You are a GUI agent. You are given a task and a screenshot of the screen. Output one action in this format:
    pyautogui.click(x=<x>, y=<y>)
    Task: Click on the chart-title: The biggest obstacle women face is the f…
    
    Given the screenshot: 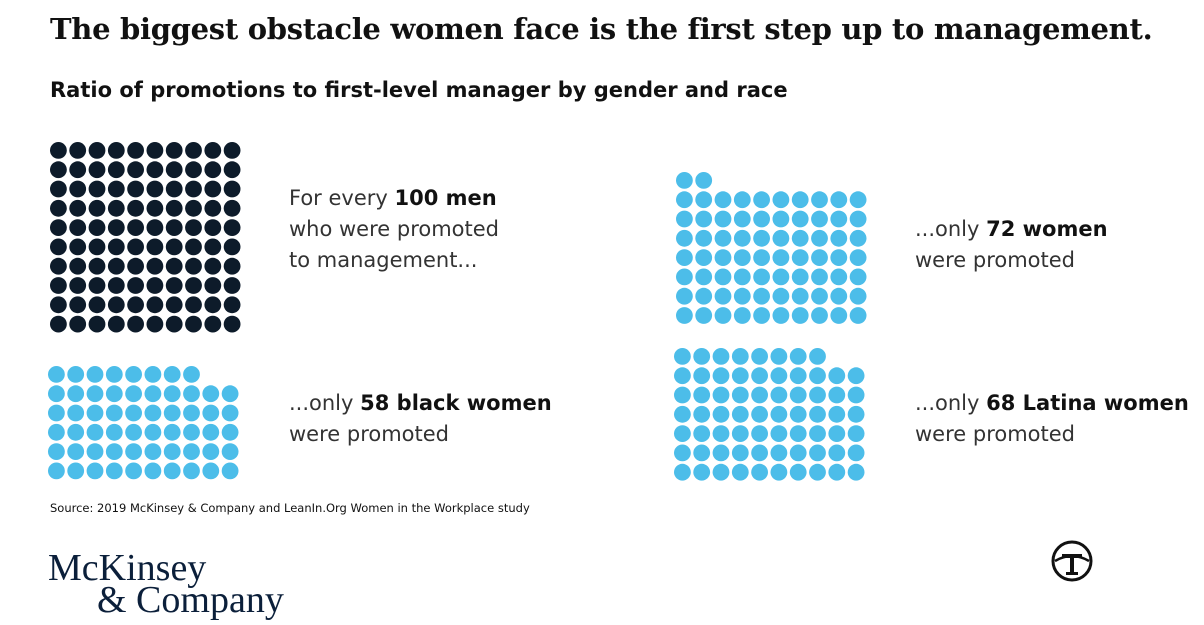 What is the action you would take?
    pyautogui.click(x=601, y=29)
    